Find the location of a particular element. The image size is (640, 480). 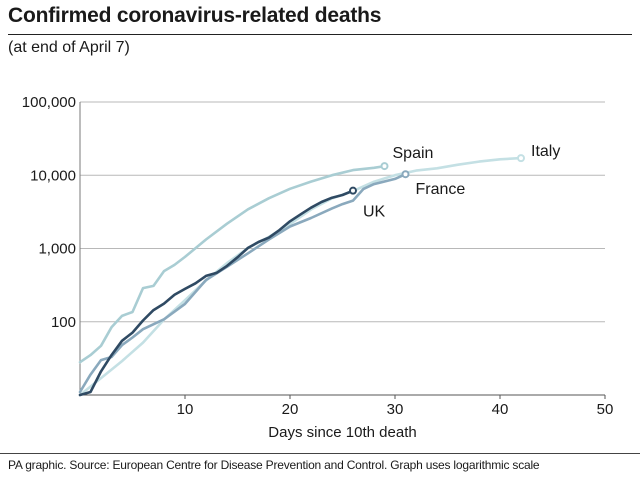

series-endpoint-spain is located at coordinates (384, 166).